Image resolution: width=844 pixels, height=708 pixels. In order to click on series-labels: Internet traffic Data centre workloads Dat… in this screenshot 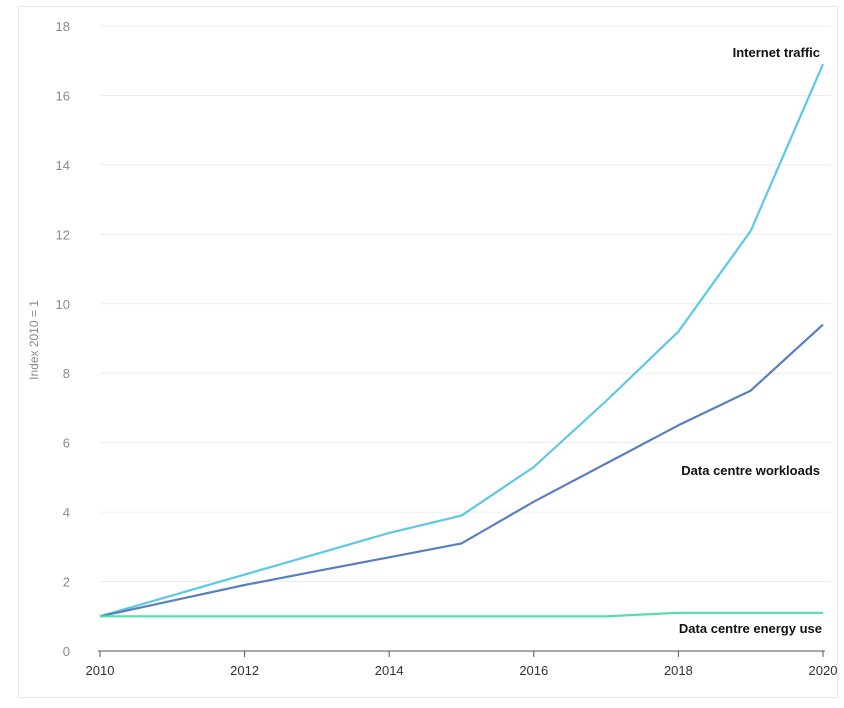, I will do `click(750, 340)`.